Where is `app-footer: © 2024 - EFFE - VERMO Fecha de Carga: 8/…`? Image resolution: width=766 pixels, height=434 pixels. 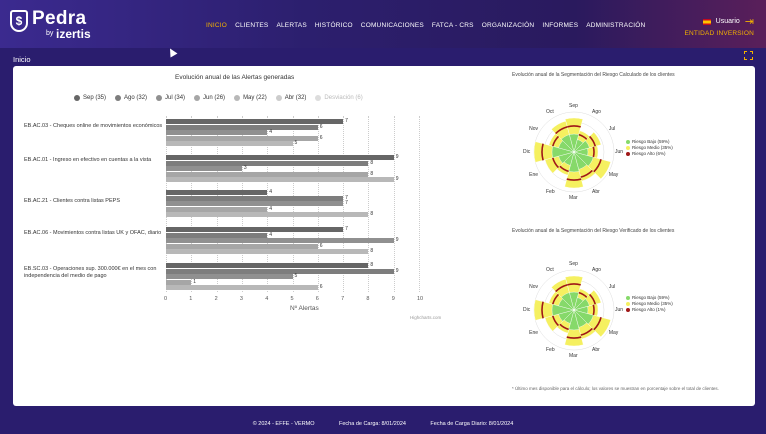
app-footer: © 2024 - EFFE - VERMO Fecha de Carga: 8/… is located at coordinates (383, 421).